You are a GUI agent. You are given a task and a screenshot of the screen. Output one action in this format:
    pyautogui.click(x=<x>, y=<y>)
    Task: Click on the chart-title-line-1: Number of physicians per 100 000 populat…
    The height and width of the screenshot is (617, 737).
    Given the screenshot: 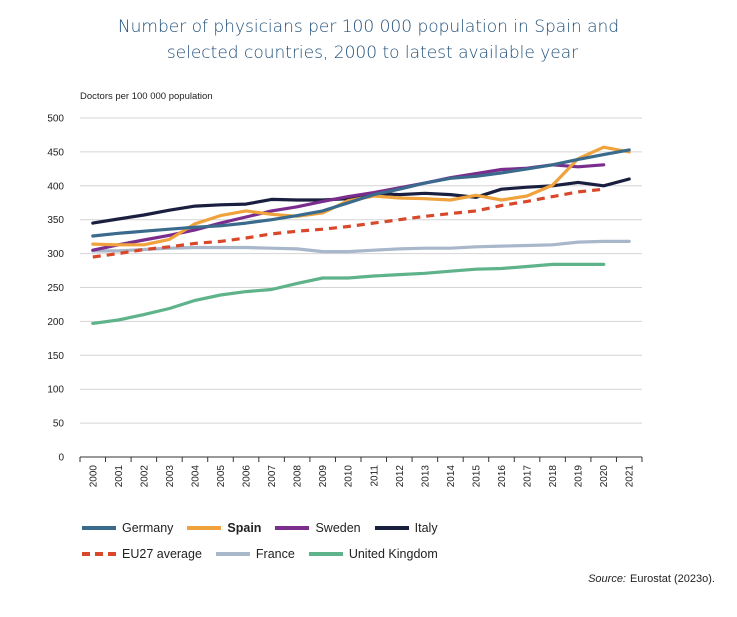 What is the action you would take?
    pyautogui.click(x=368, y=27)
    